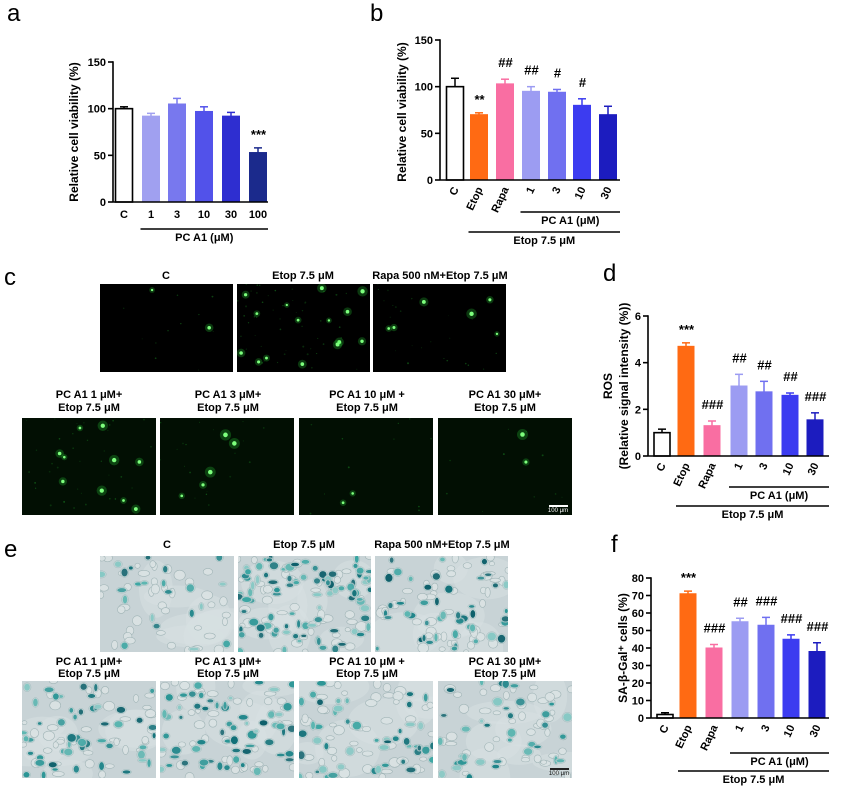 The image size is (855, 791). I want to click on category-label: 30, so click(814, 469).